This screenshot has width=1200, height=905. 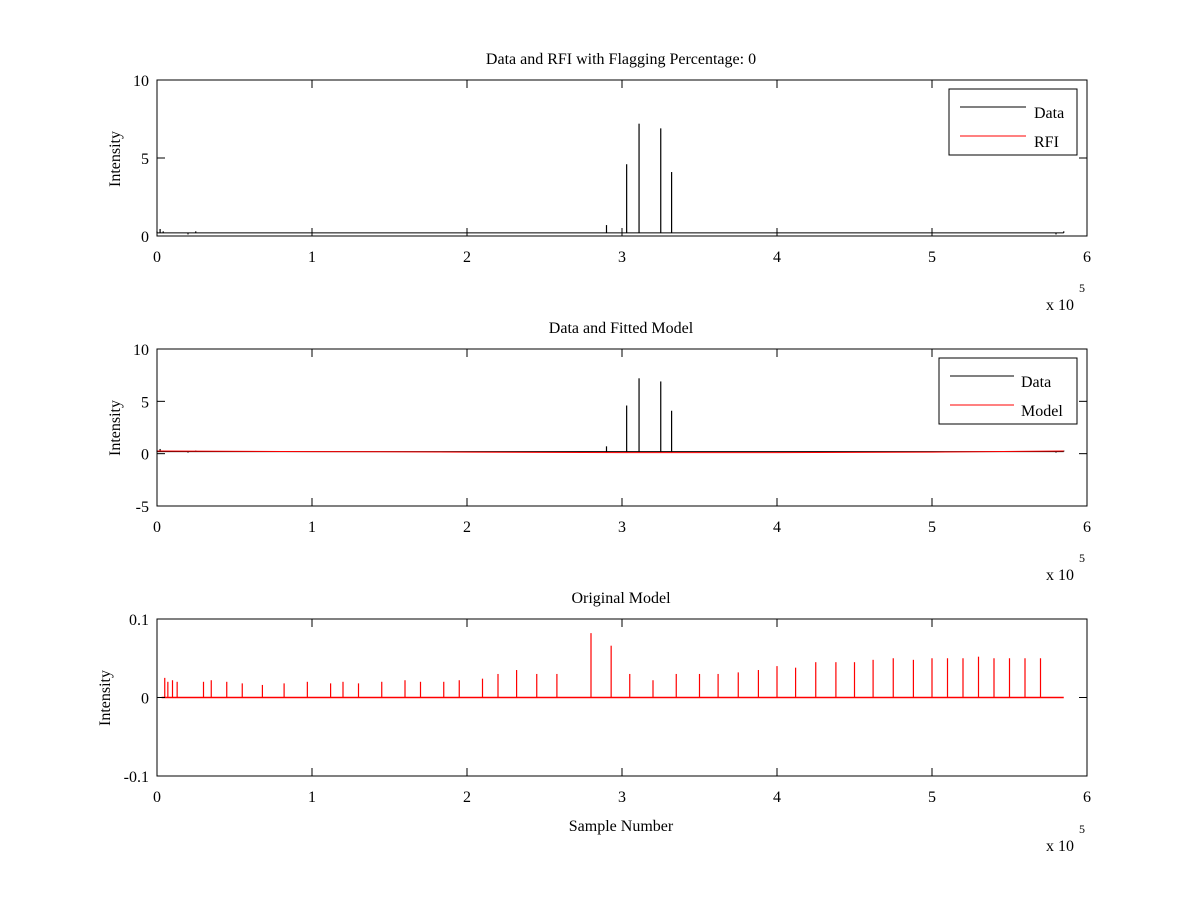 I want to click on panel-3-ylabel: Intensity, so click(x=105, y=698).